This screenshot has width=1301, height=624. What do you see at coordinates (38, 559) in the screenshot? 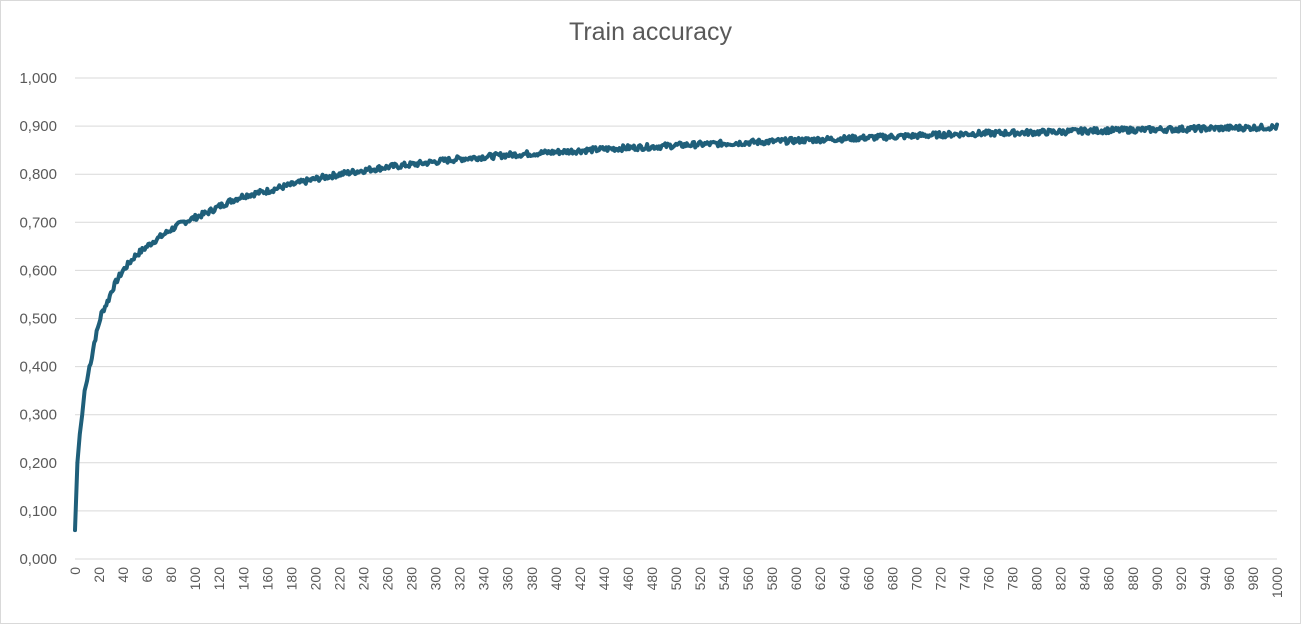
I see `y-tick-label: 0,000` at bounding box center [38, 559].